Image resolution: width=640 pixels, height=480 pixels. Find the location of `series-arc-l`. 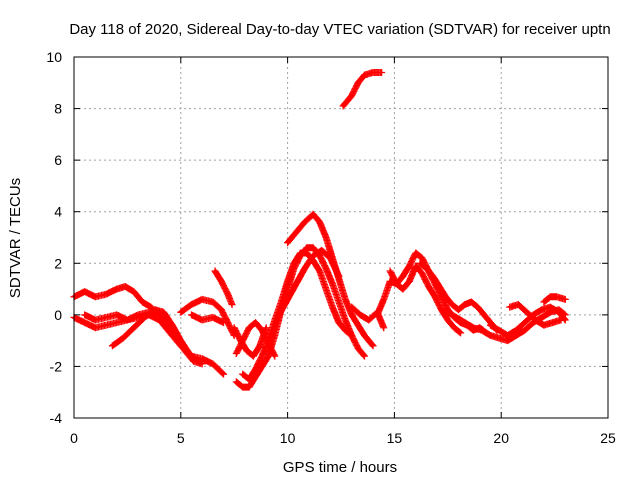

series-arc-l is located at coordinates (330, 280).